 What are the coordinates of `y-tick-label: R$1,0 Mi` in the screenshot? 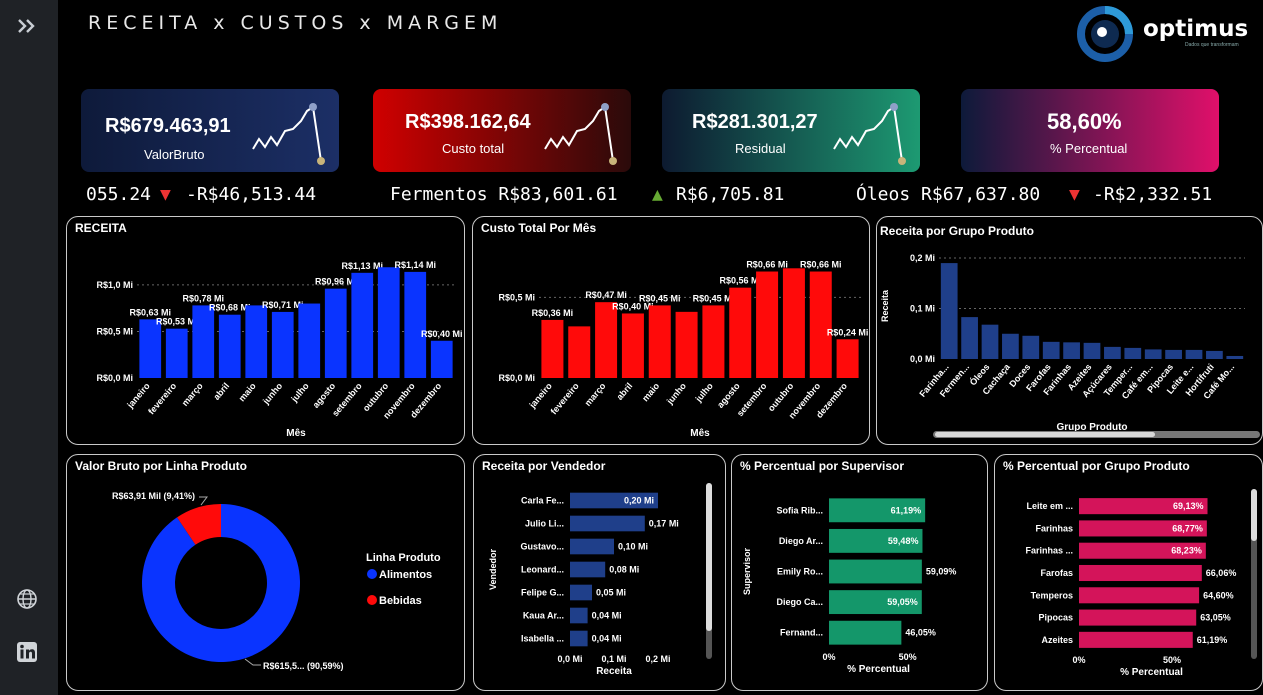 It's located at (114, 285).